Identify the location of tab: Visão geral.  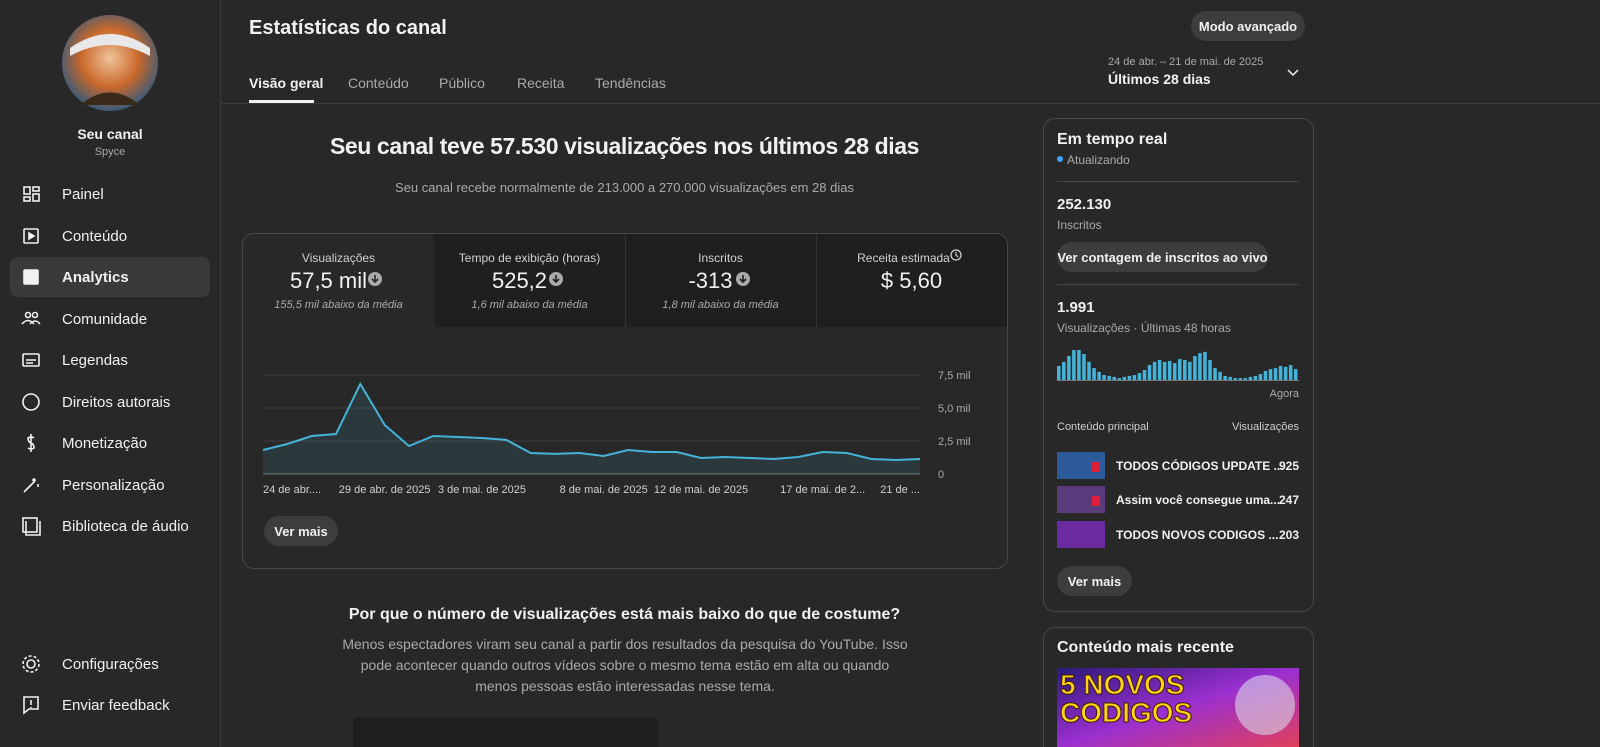
(286, 83).